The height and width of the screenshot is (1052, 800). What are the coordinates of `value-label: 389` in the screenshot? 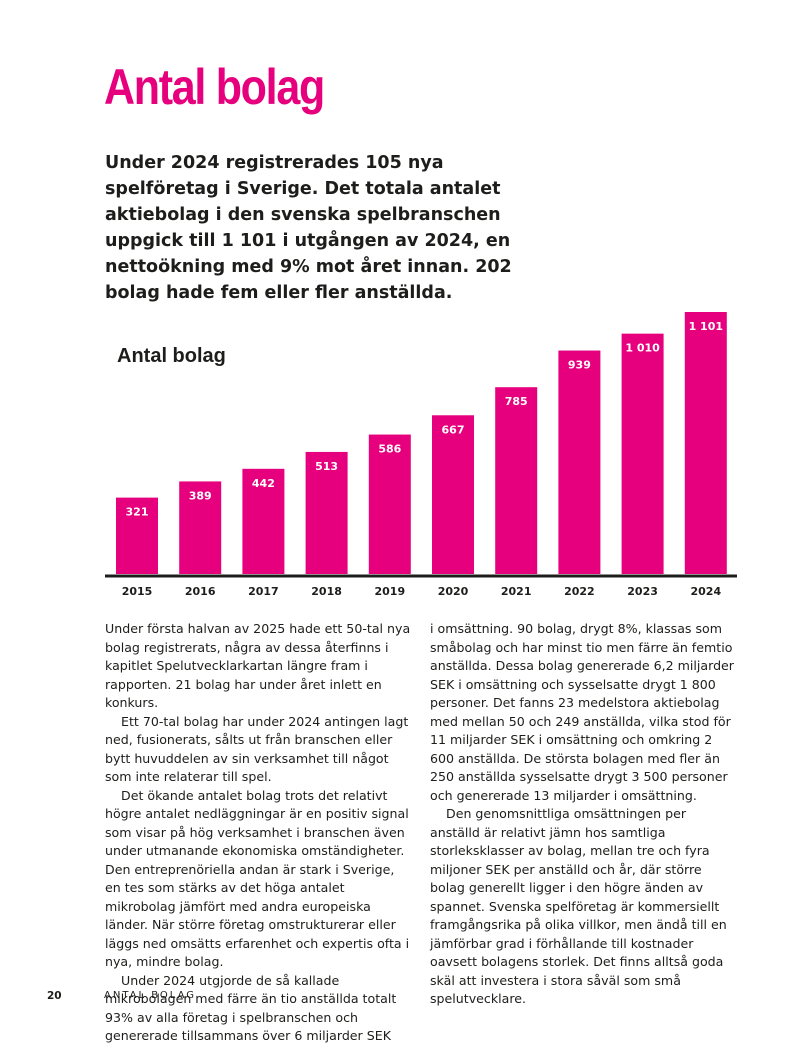 It's located at (200, 495).